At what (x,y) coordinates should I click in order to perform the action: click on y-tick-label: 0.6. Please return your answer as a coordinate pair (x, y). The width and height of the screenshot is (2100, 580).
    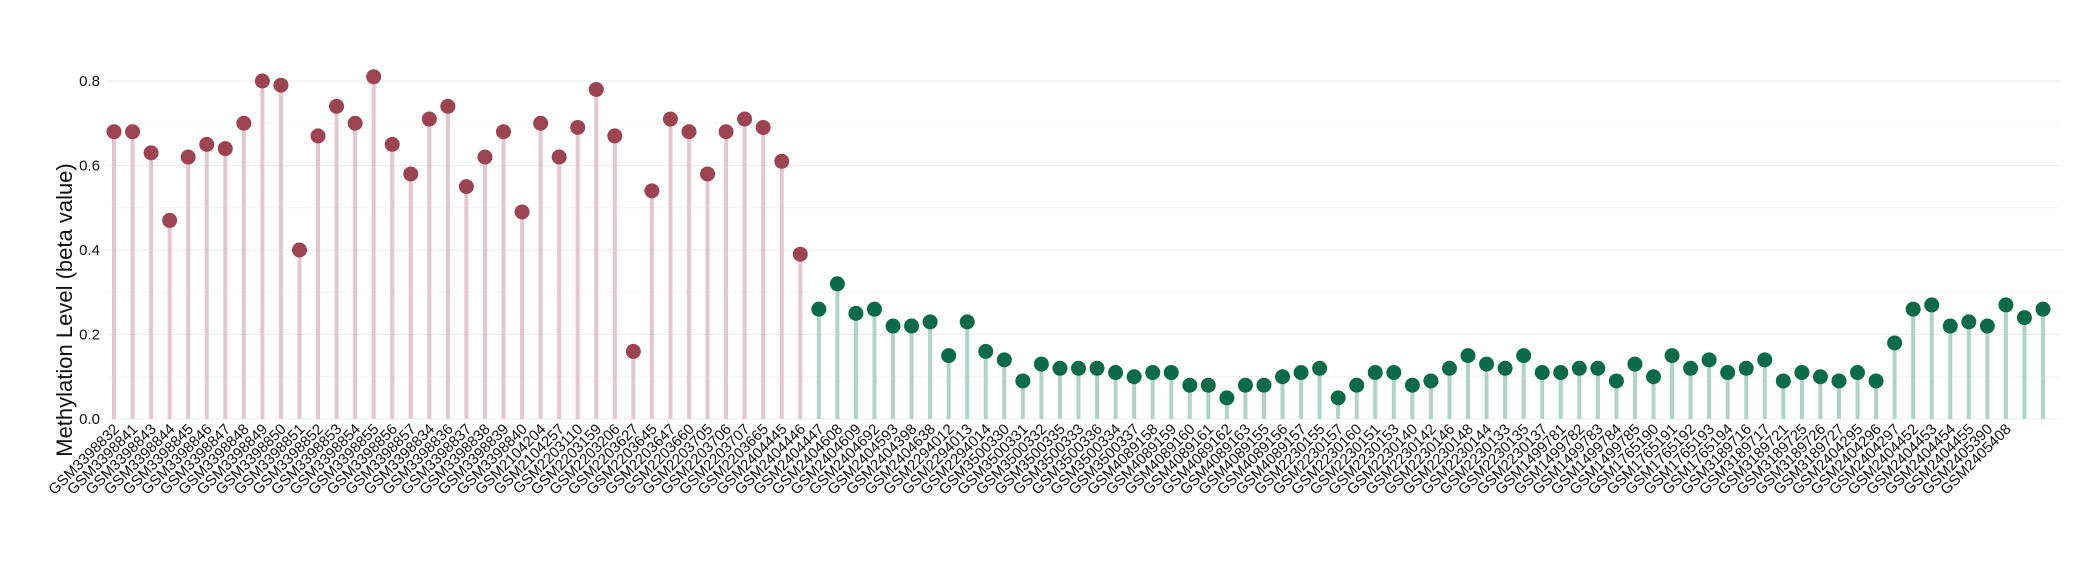
    Looking at the image, I should click on (89, 166).